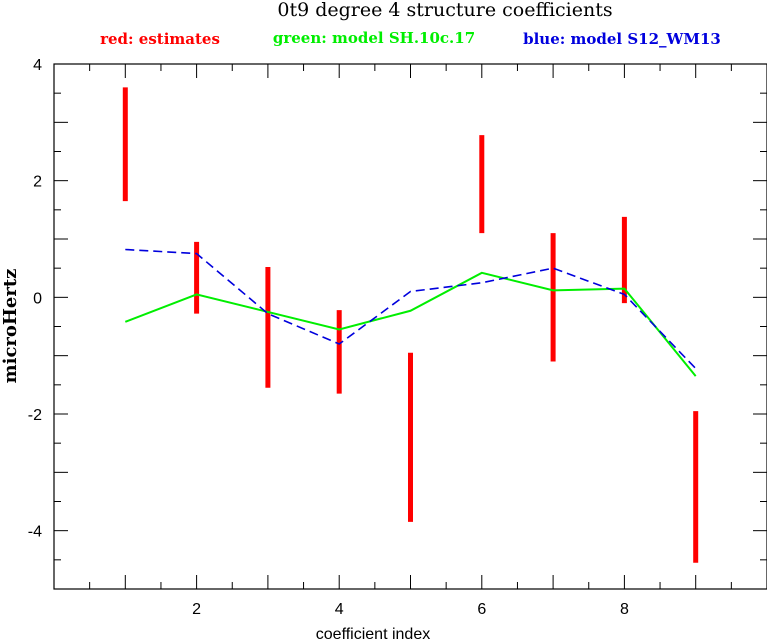  I want to click on y-tick-label: 2, so click(37, 182).